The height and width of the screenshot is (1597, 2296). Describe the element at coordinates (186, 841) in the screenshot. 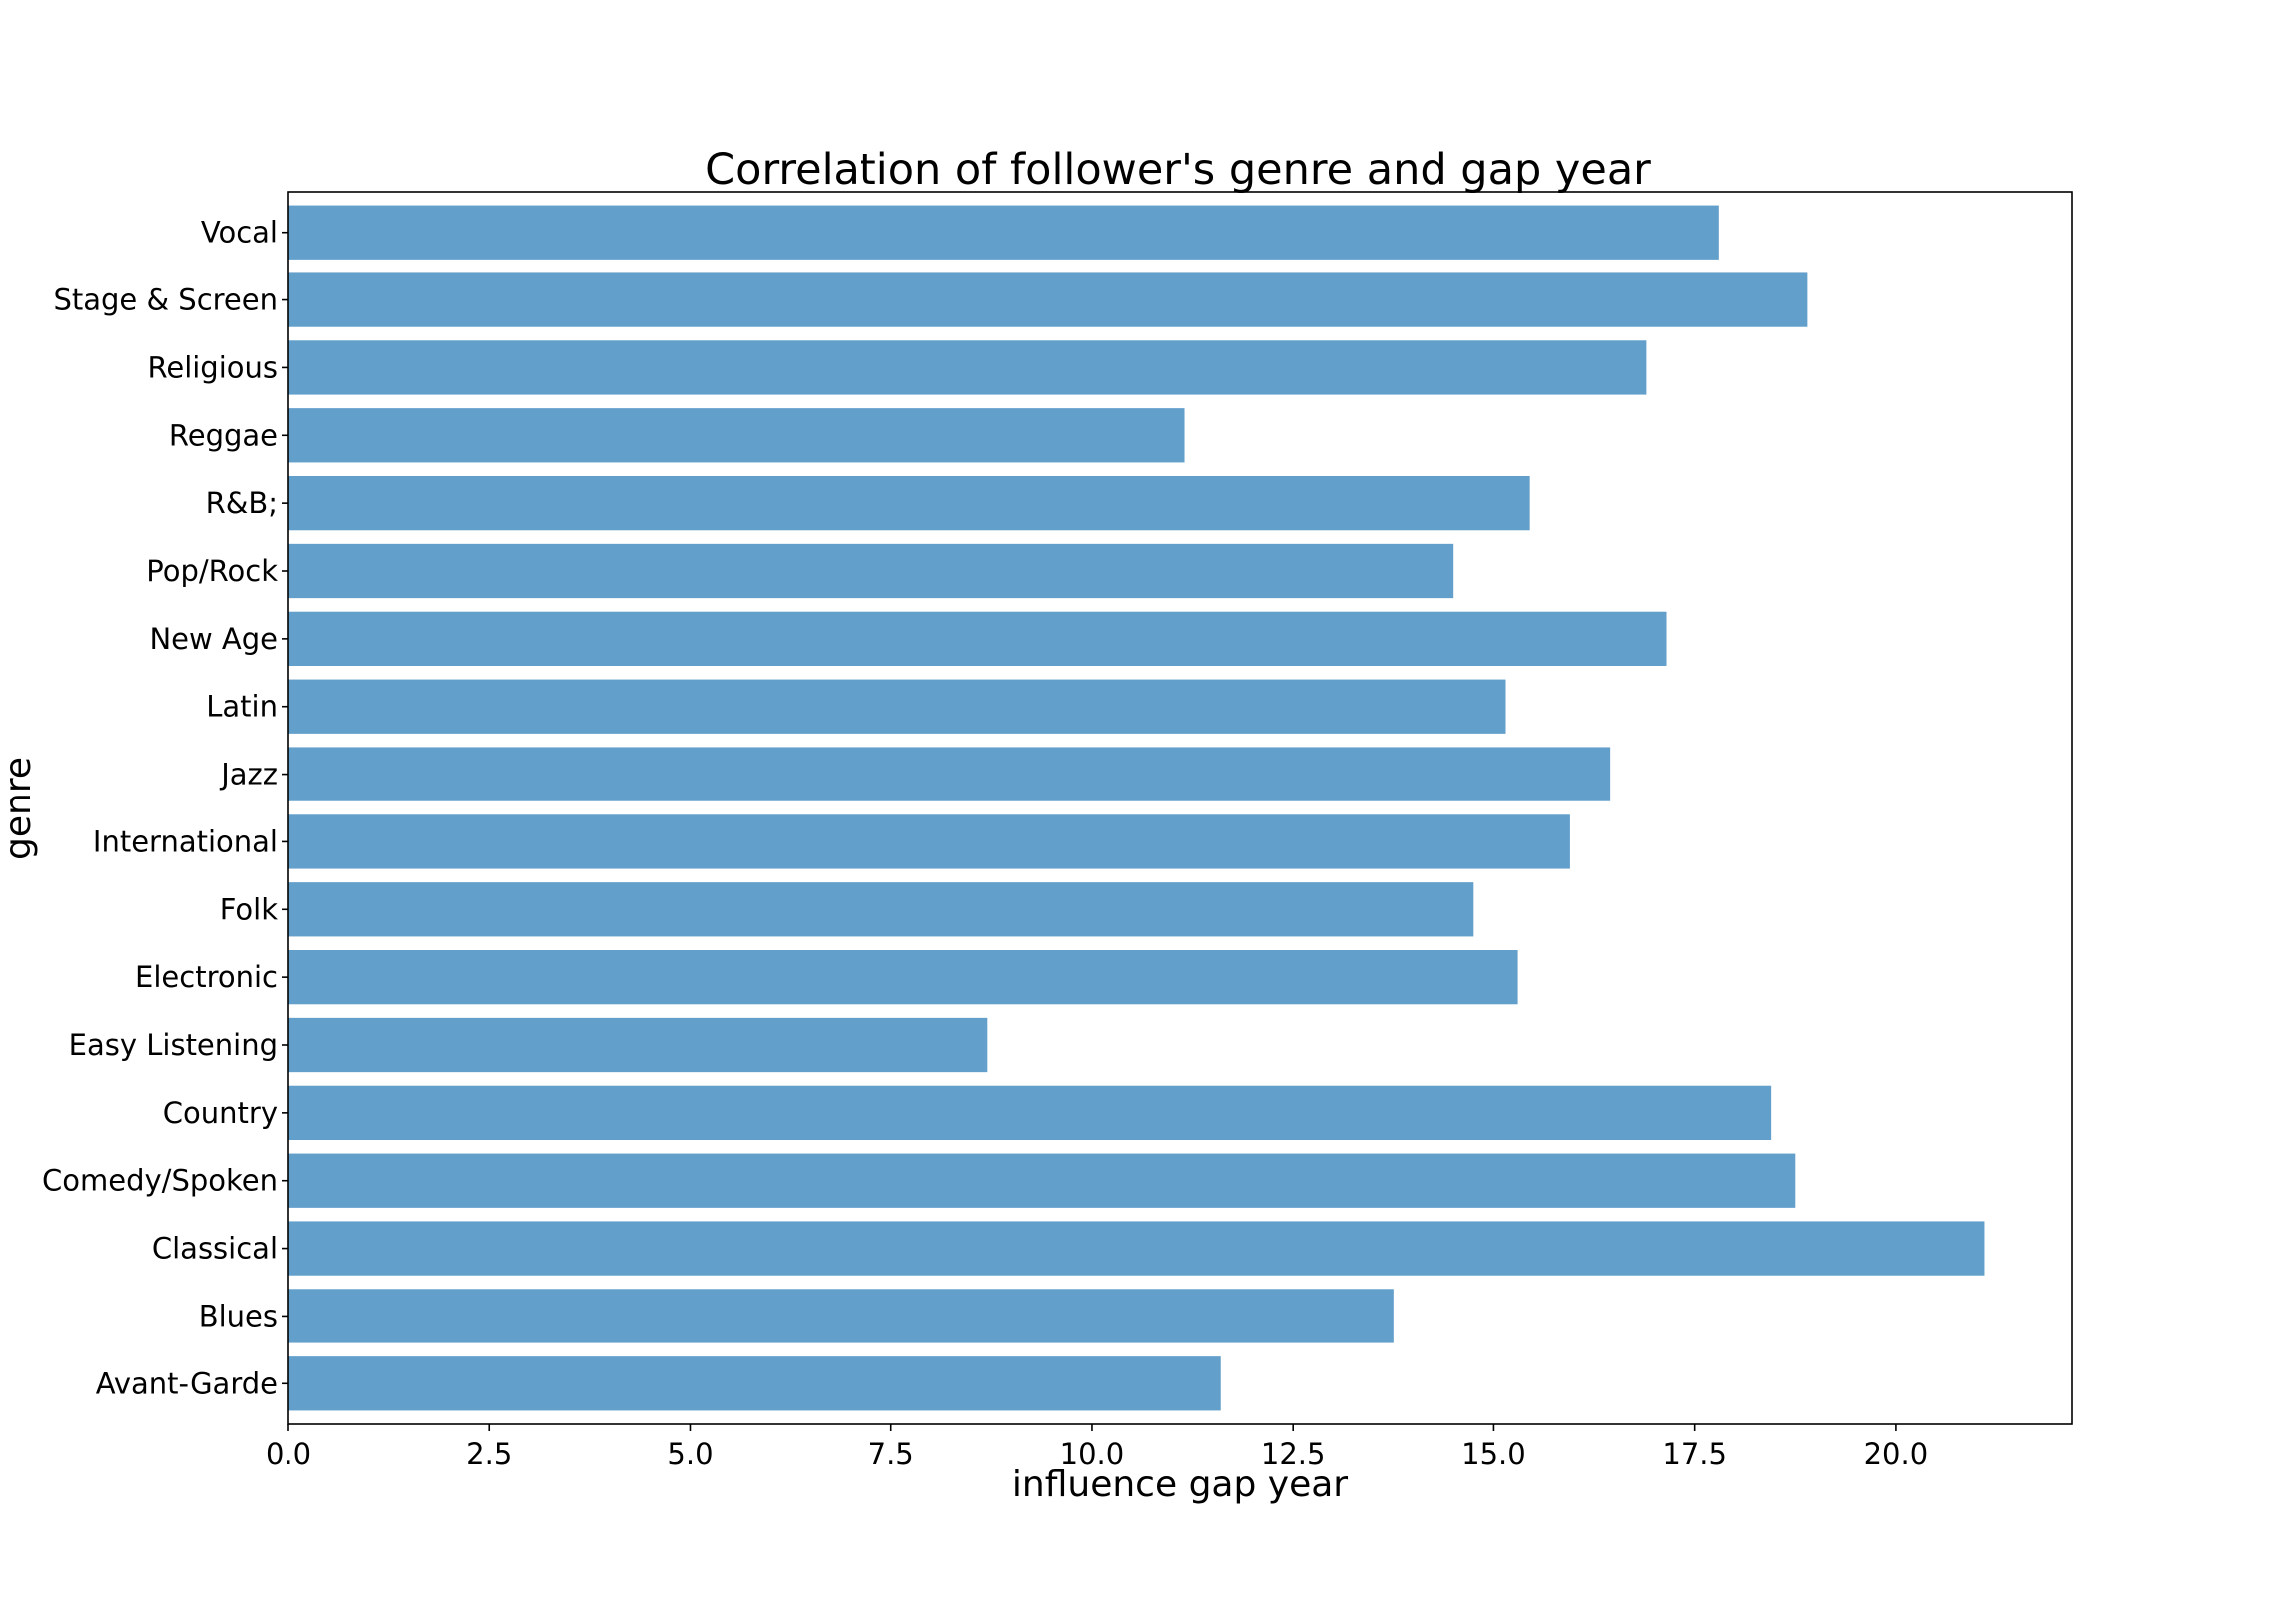

I see `y-tick-label: International` at that location.